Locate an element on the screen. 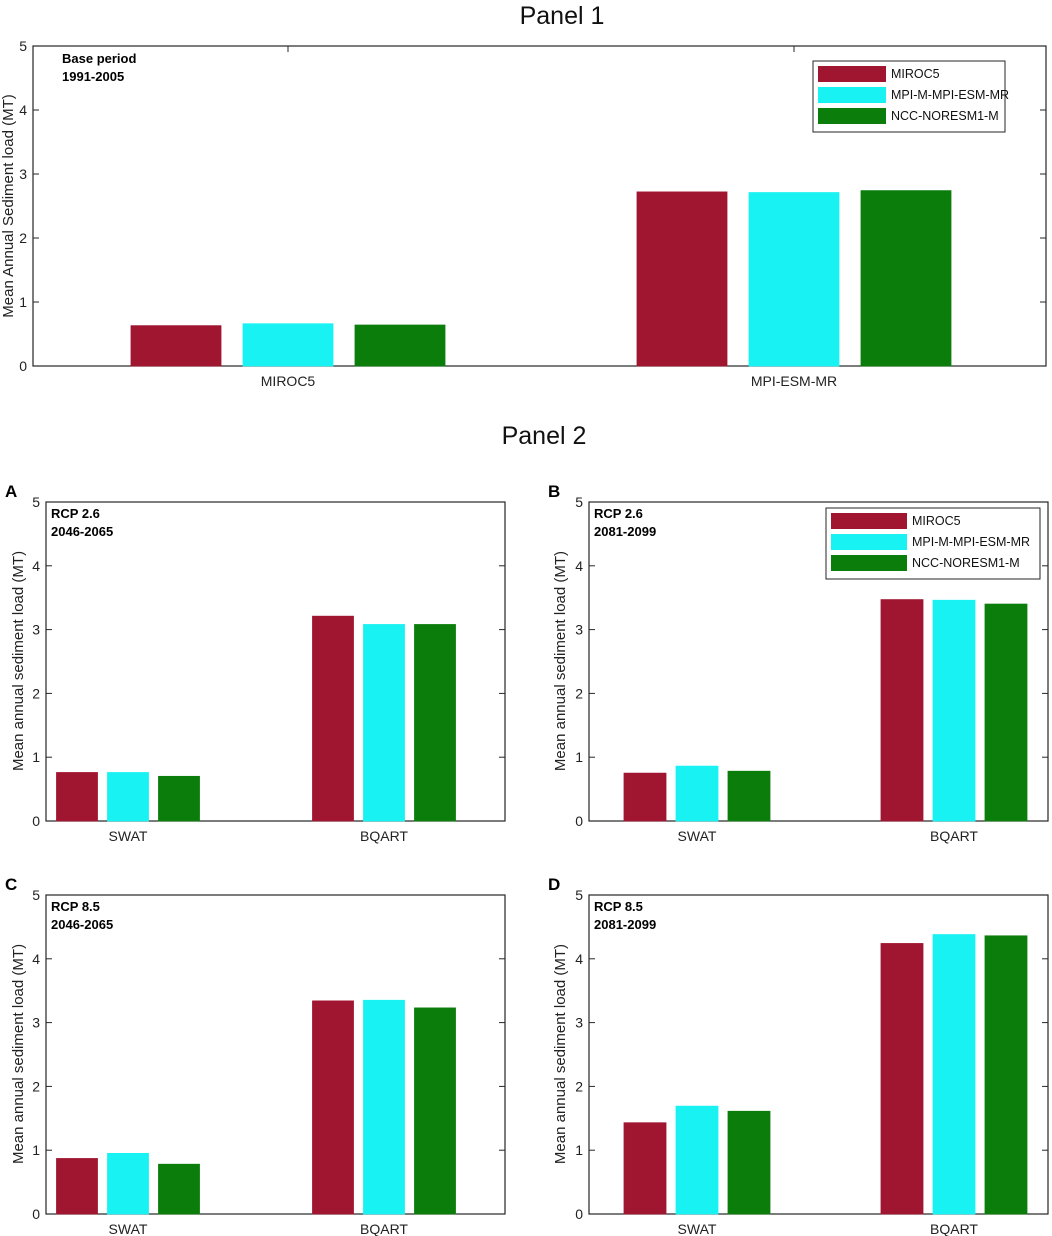 This screenshot has width=1052, height=1236. legend-label: MIROC5 is located at coordinates (936, 521).